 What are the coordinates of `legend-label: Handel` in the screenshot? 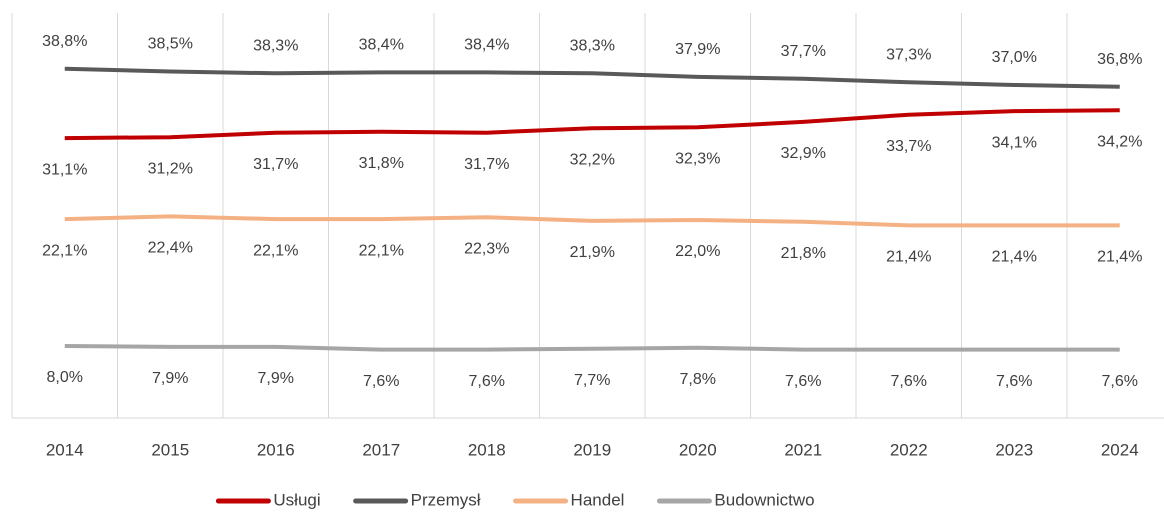 It's located at (598, 499).